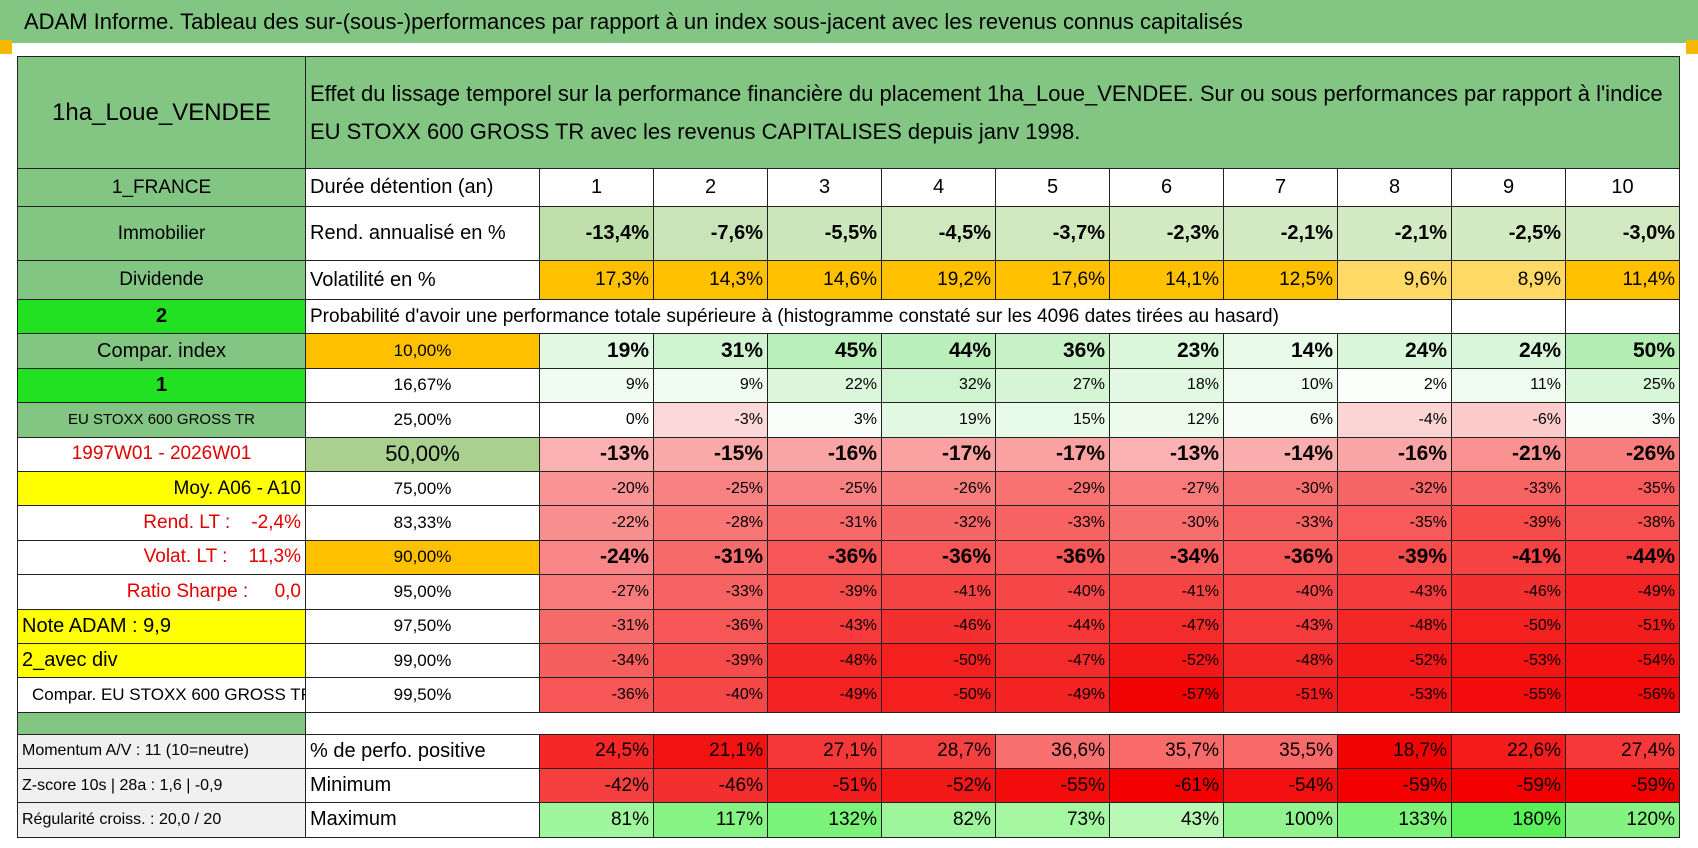 Image resolution: width=1698 pixels, height=848 pixels. I want to click on value-cell: -53%, so click(1394, 695).